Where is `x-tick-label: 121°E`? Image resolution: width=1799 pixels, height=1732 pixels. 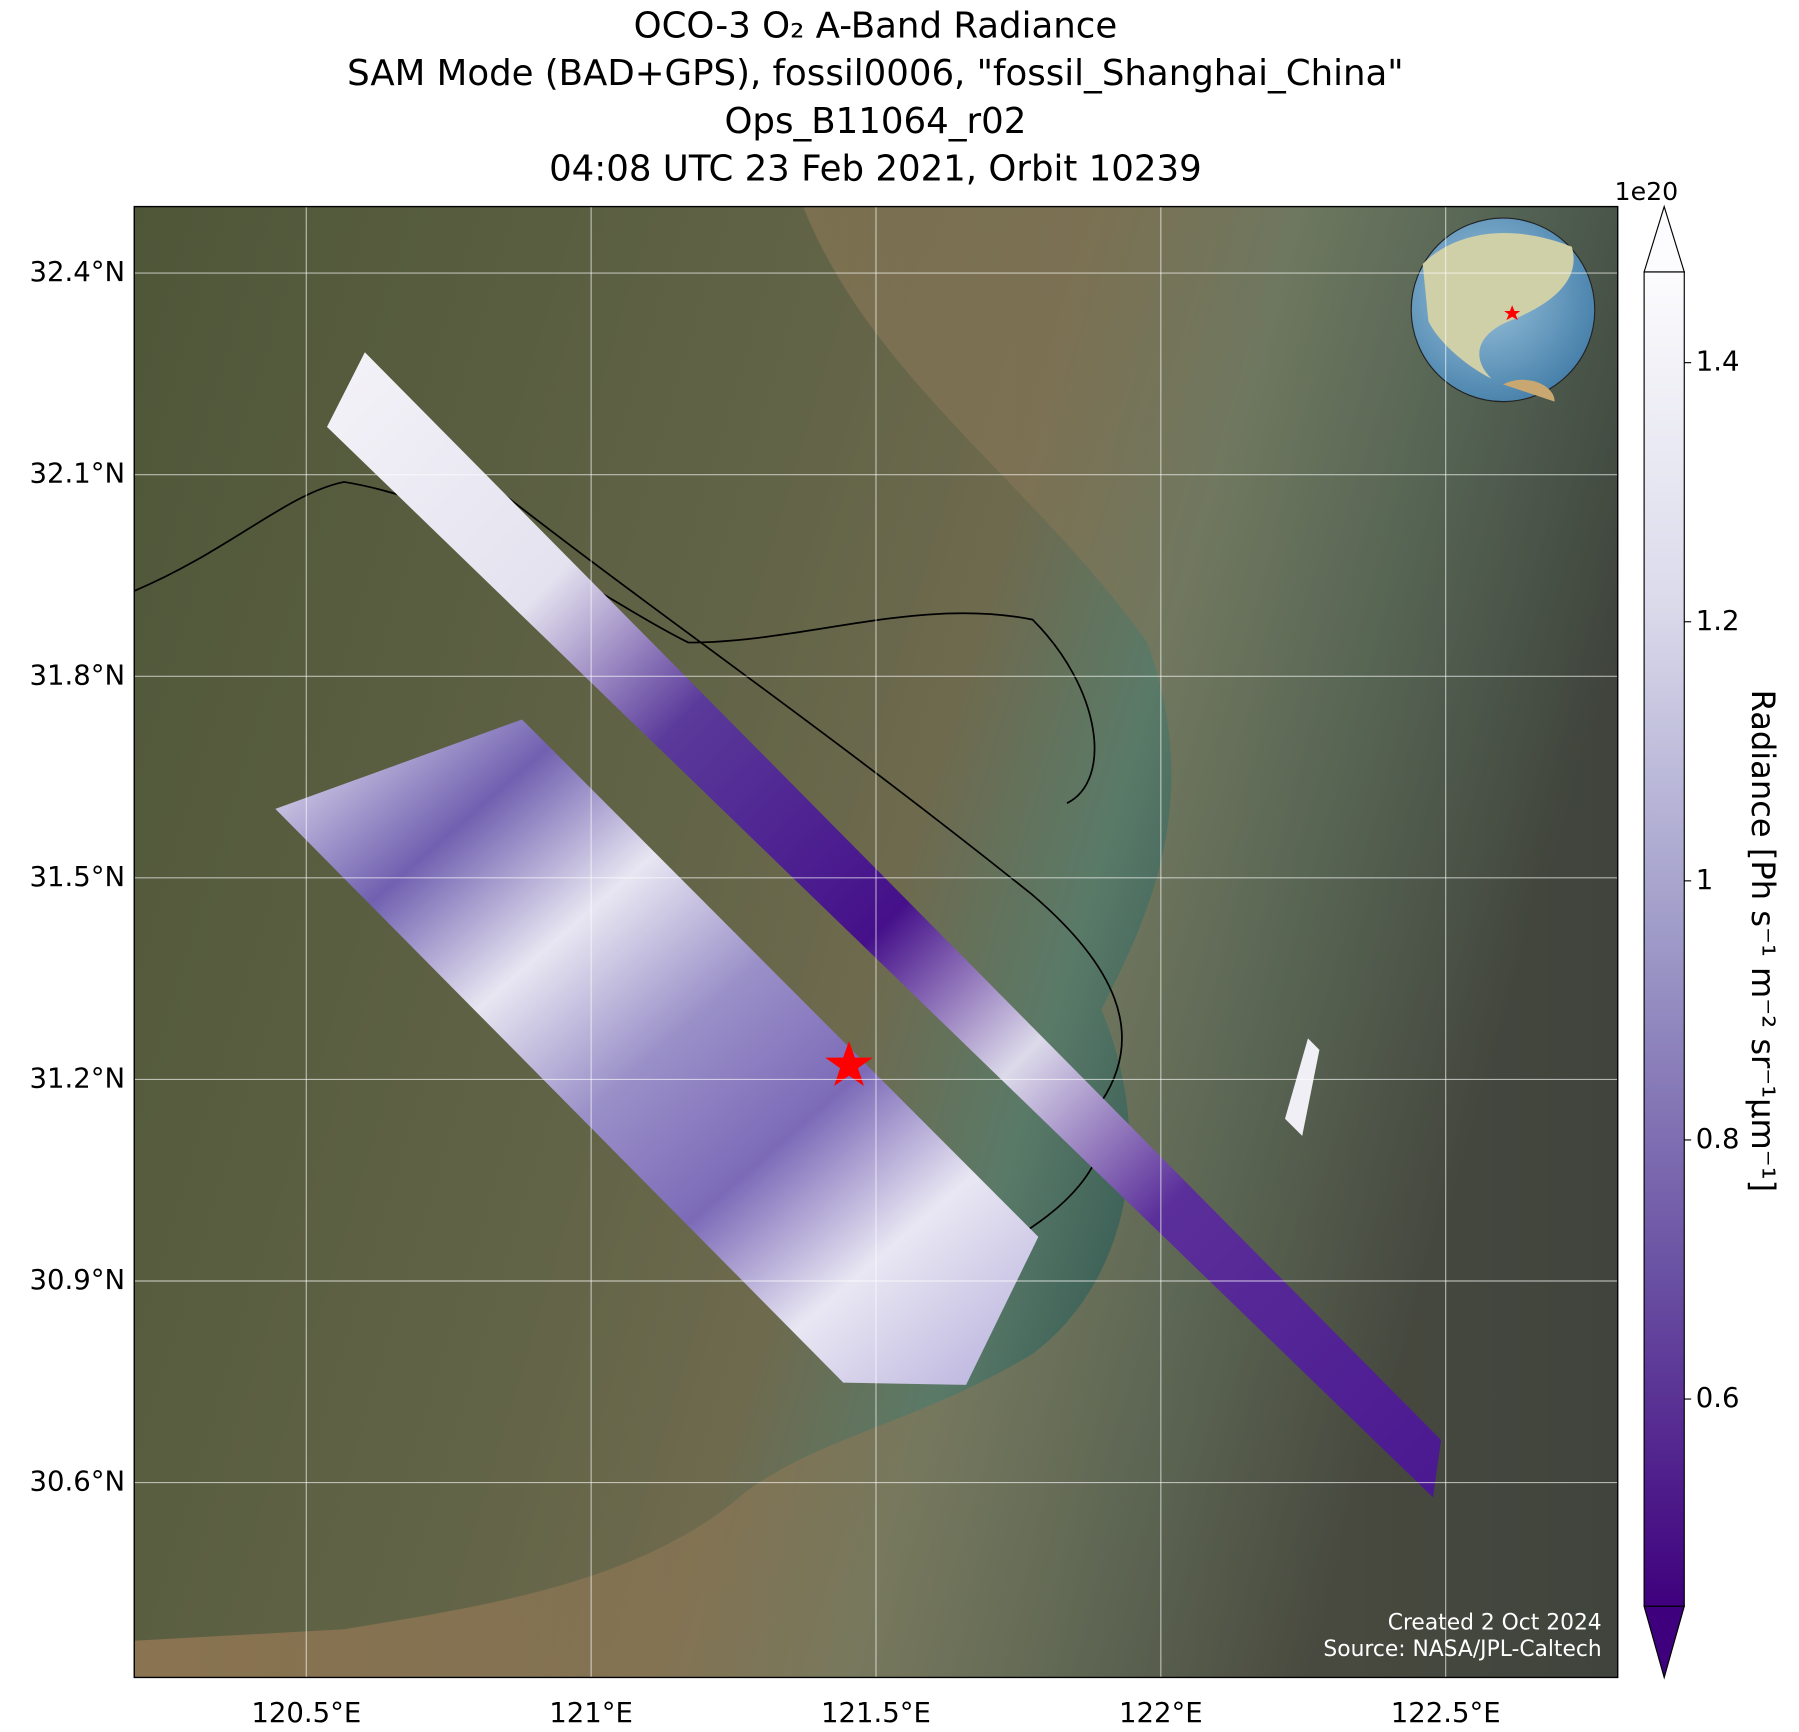
x-tick-label: 121°E is located at coordinates (591, 1712).